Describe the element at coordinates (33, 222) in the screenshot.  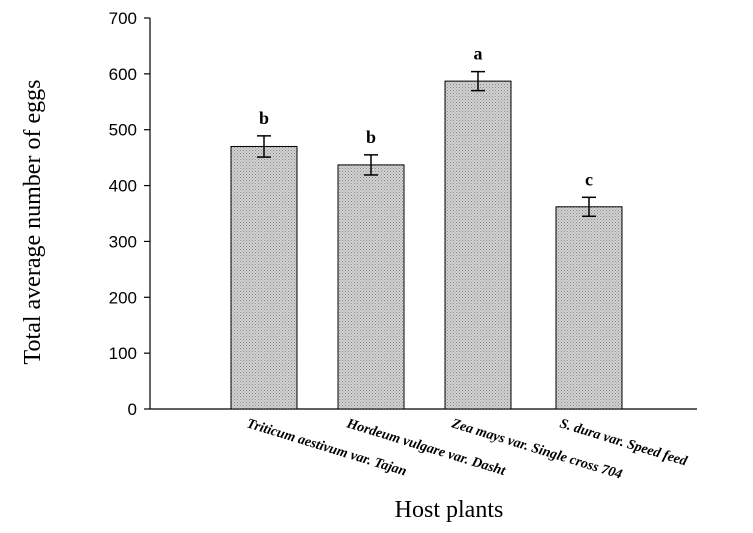
I see `y-axis-title: Total average number of eggs` at that location.